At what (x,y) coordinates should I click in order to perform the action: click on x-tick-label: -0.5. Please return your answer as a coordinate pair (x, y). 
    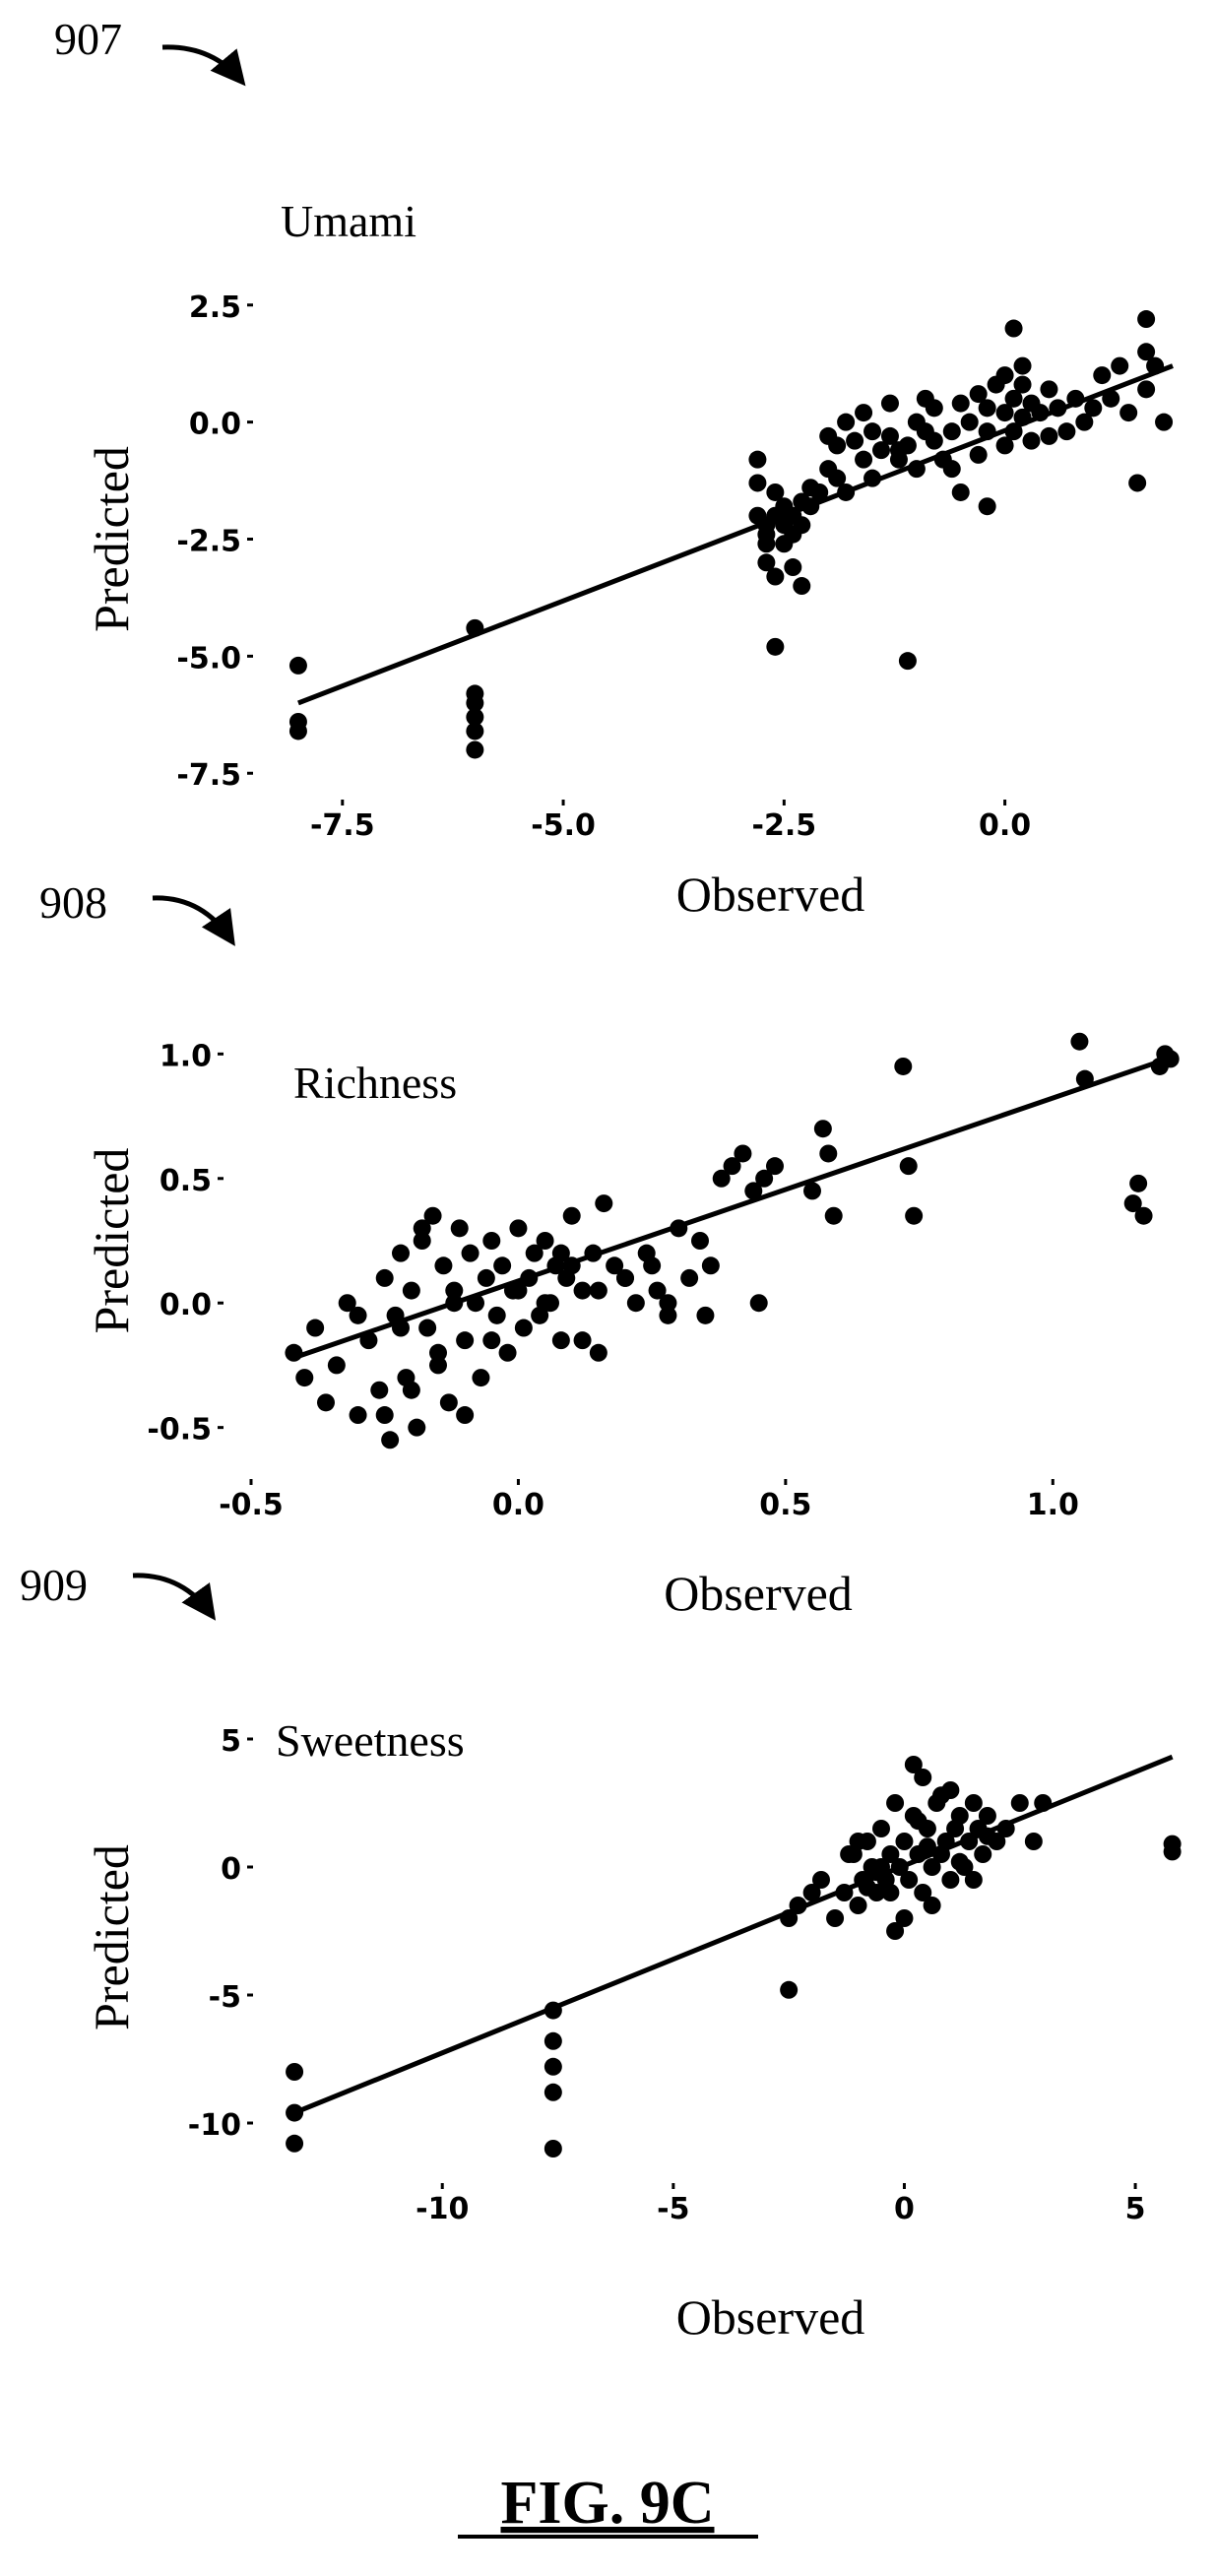
    Looking at the image, I should click on (252, 1505).